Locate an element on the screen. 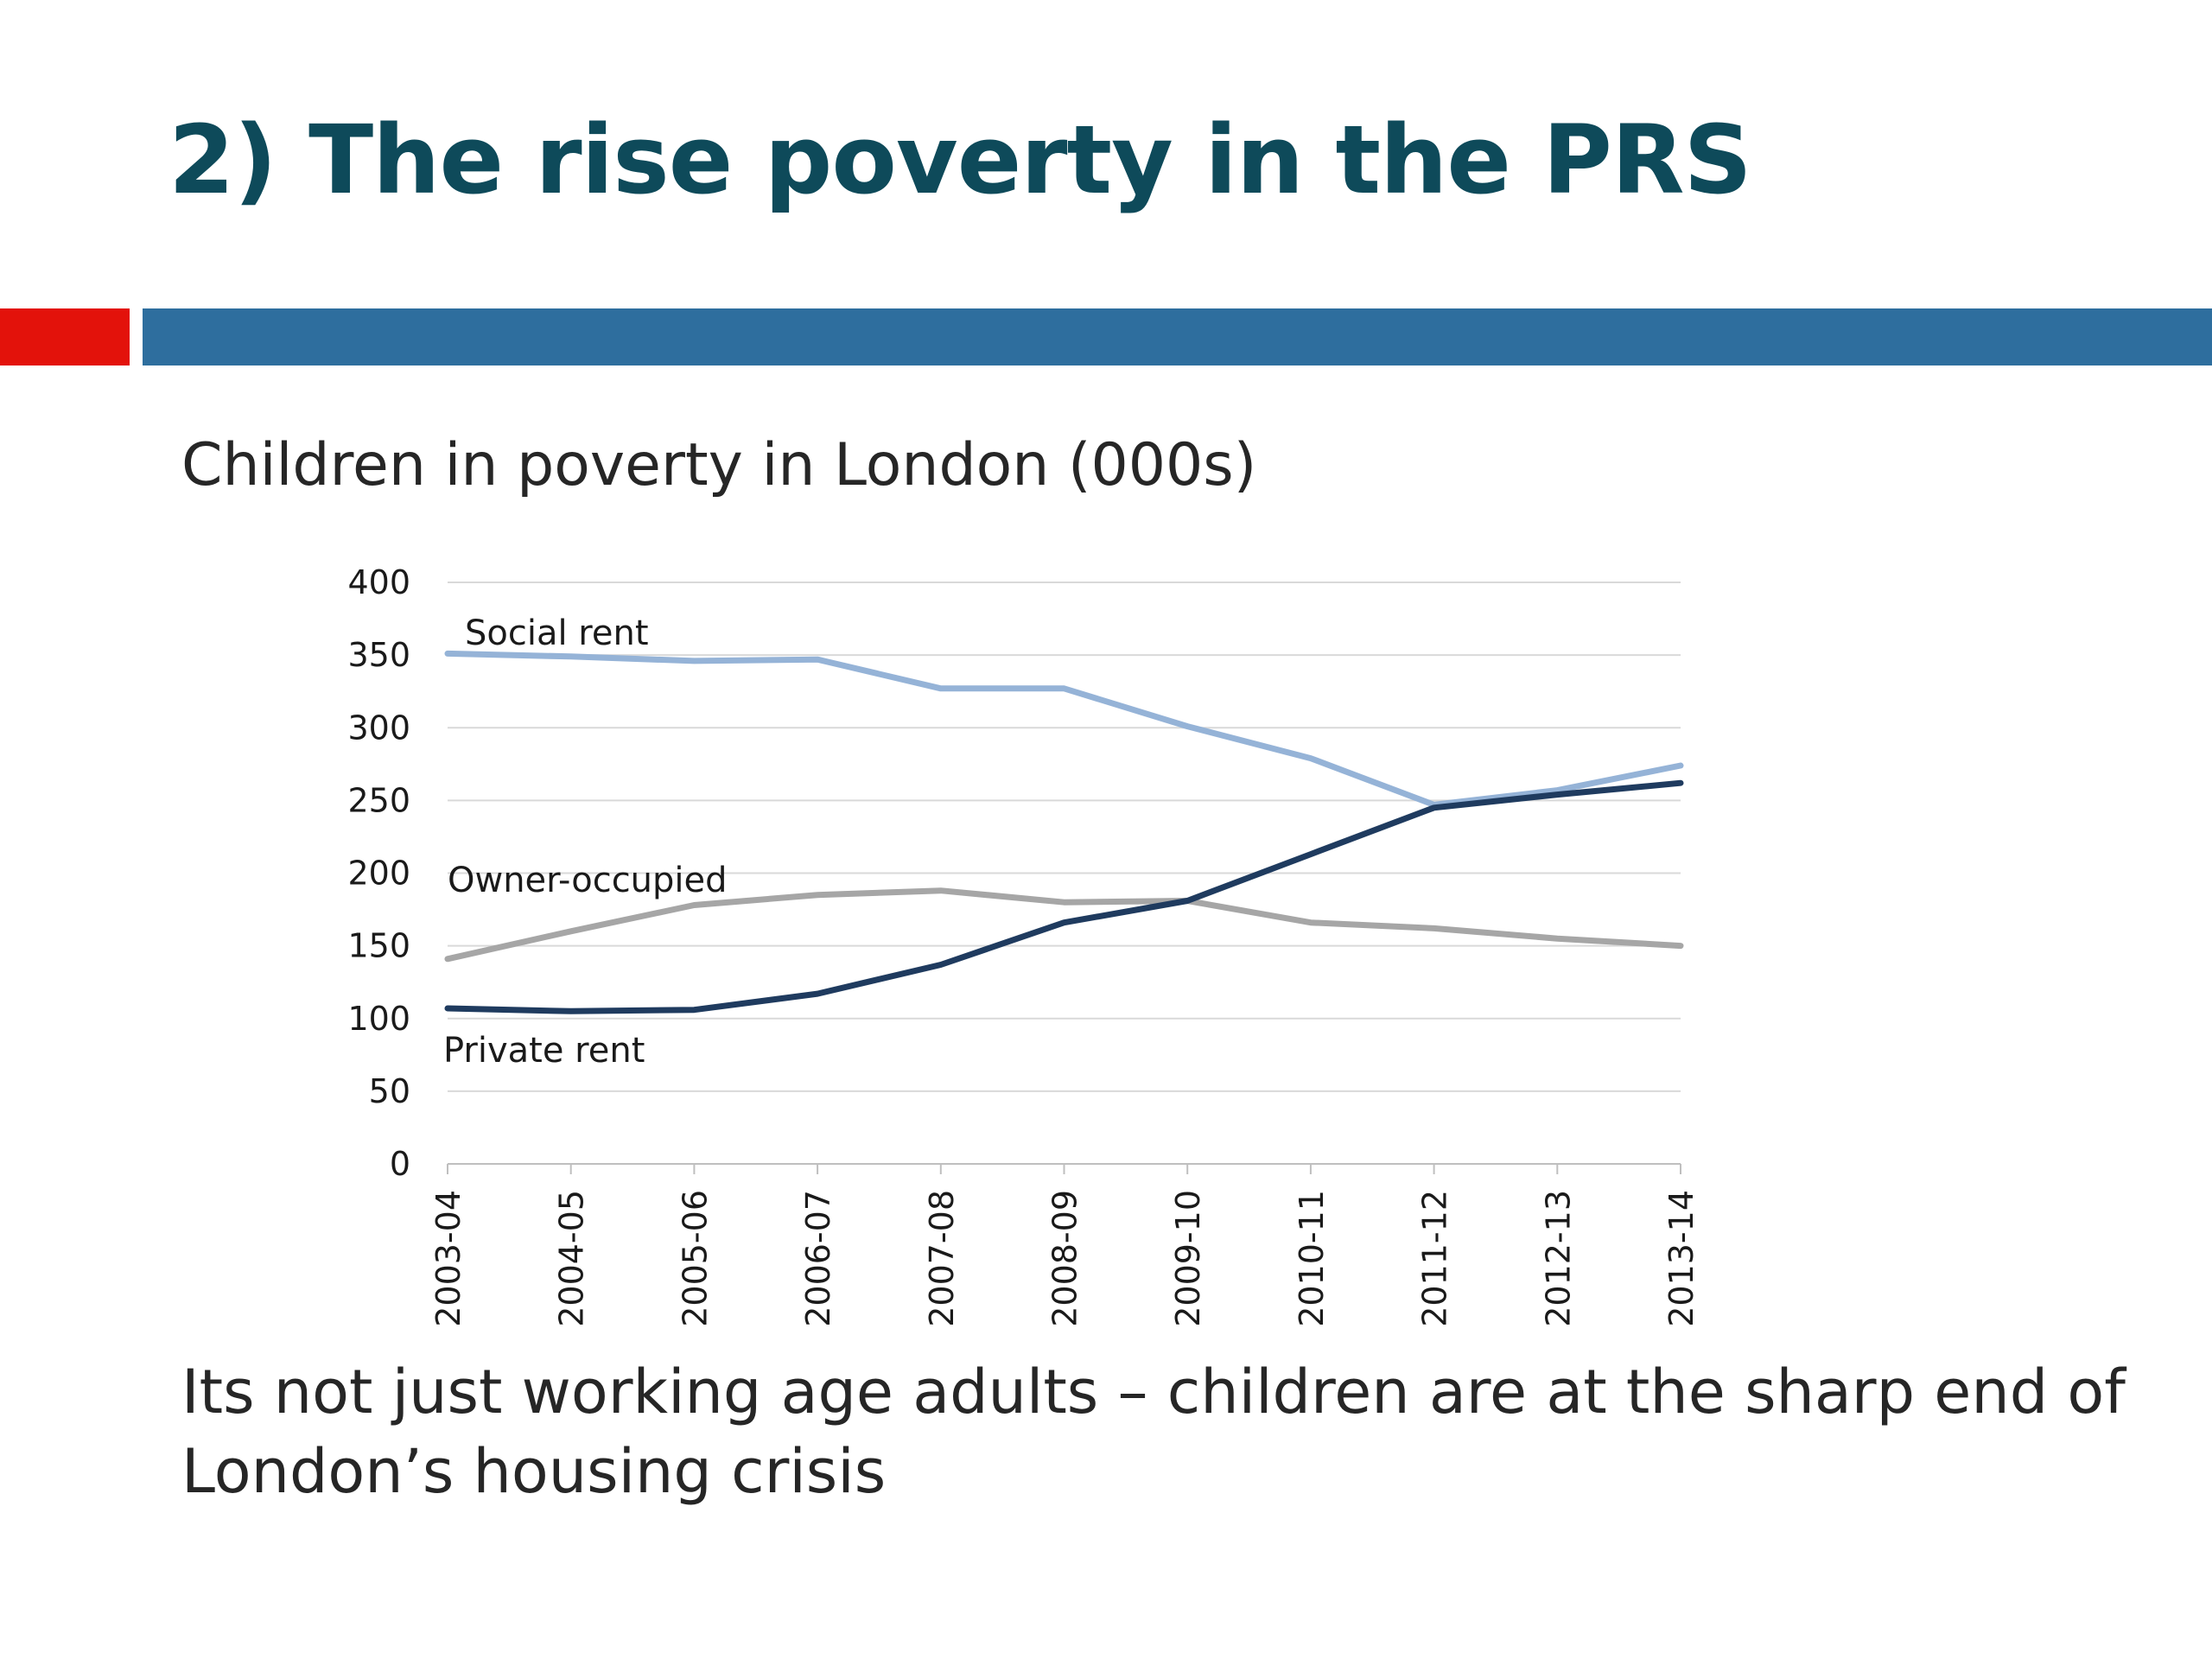  x-tick-label: 2010-11 is located at coordinates (1312, 1258).